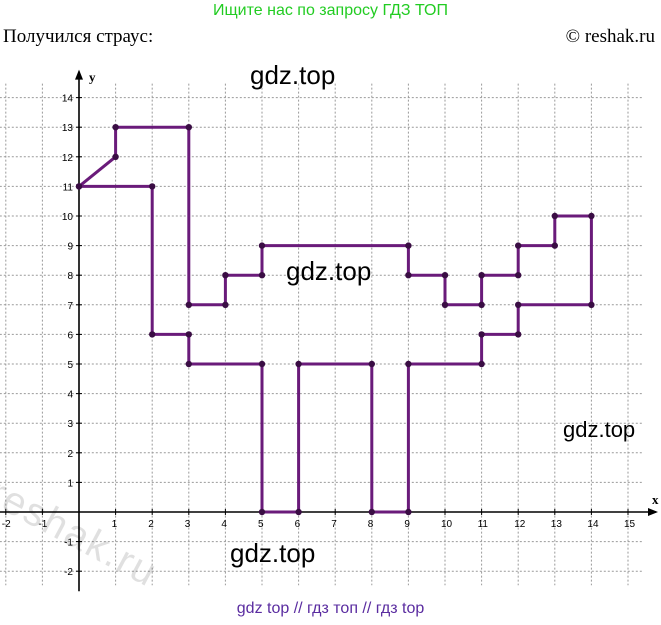  What do you see at coordinates (70, 306) in the screenshot?
I see `y-tick-label: 7` at bounding box center [70, 306].